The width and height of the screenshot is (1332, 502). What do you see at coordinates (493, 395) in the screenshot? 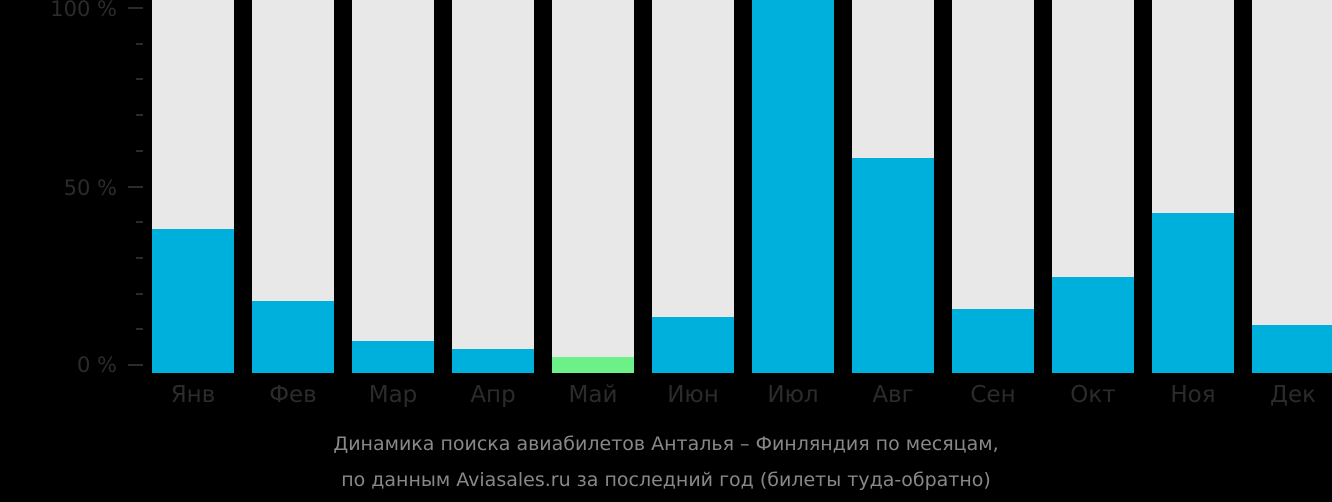
I see `x-label: Апр` at bounding box center [493, 395].